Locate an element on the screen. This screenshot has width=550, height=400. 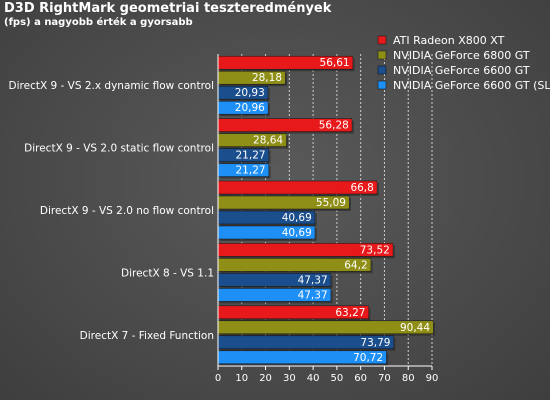
data-label: 63,27 is located at coordinates (350, 313).